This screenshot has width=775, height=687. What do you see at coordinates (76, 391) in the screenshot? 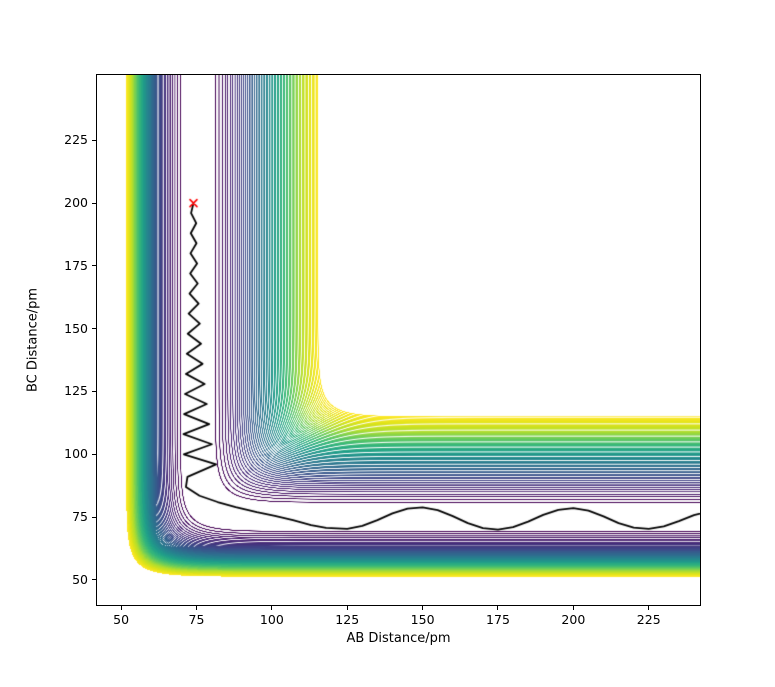
I see `y-tick-label: 125` at bounding box center [76, 391].